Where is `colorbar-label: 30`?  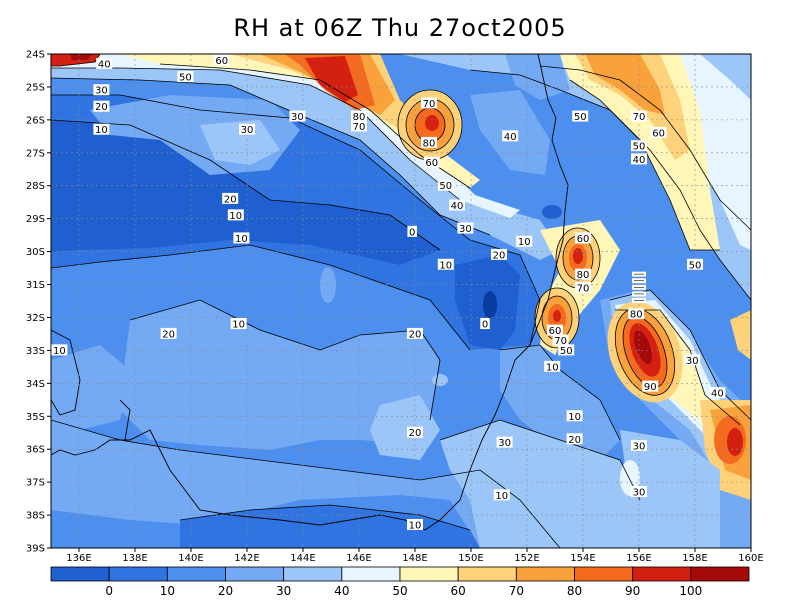 colorbar-label: 30 is located at coordinates (283, 591).